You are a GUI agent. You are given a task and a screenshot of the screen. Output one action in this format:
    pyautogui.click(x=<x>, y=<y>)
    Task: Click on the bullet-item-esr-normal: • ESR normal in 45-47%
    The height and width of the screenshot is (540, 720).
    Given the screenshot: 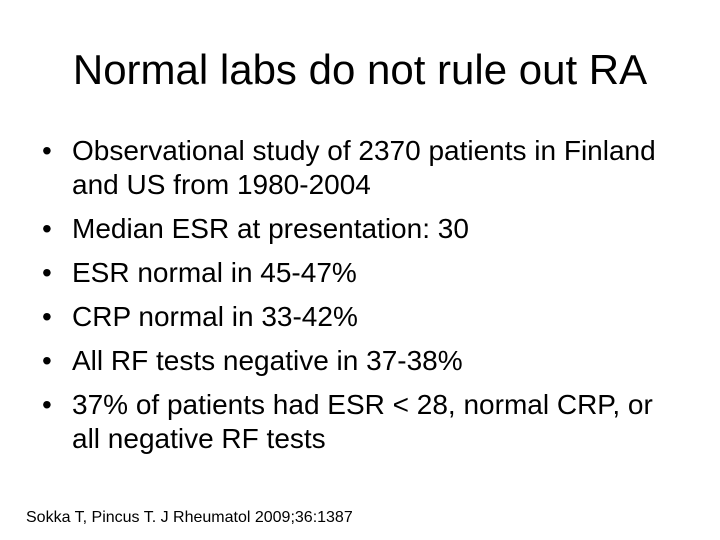 What is the action you would take?
    pyautogui.click(x=360, y=273)
    